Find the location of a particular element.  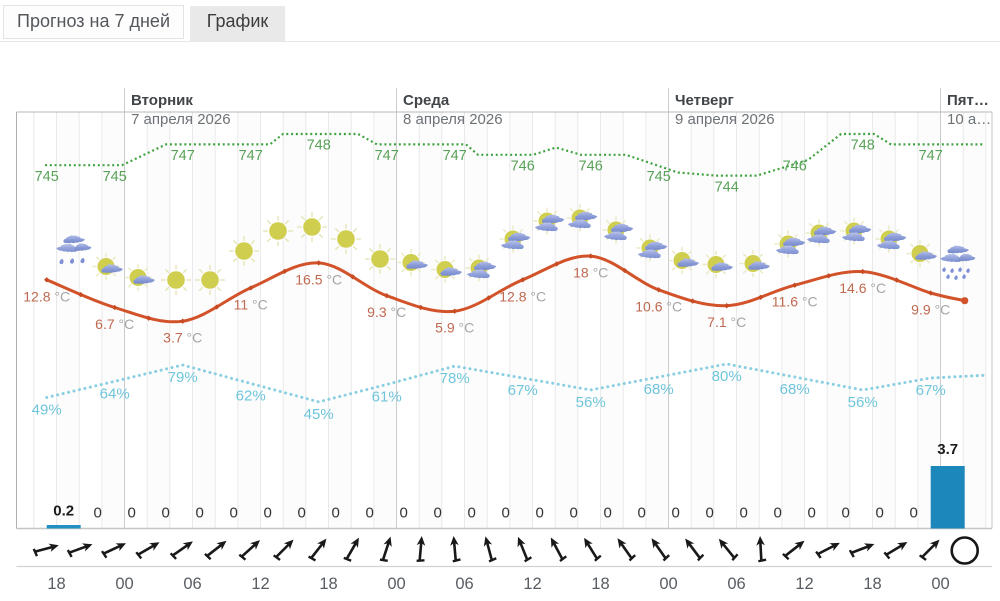

svg-text: Четверг is located at coordinates (704, 100).